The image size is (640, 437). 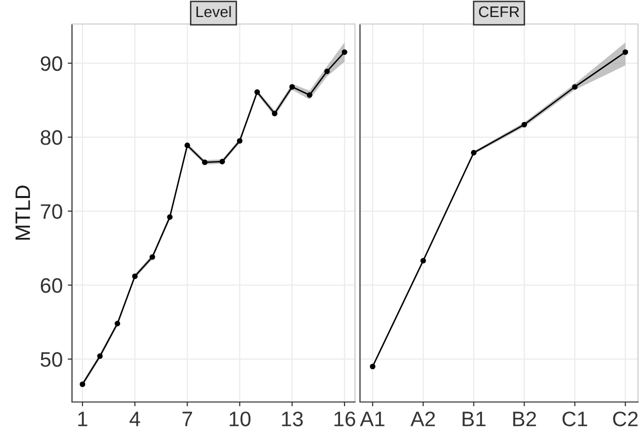 I want to click on x-tick-label: 7, so click(x=187, y=419).